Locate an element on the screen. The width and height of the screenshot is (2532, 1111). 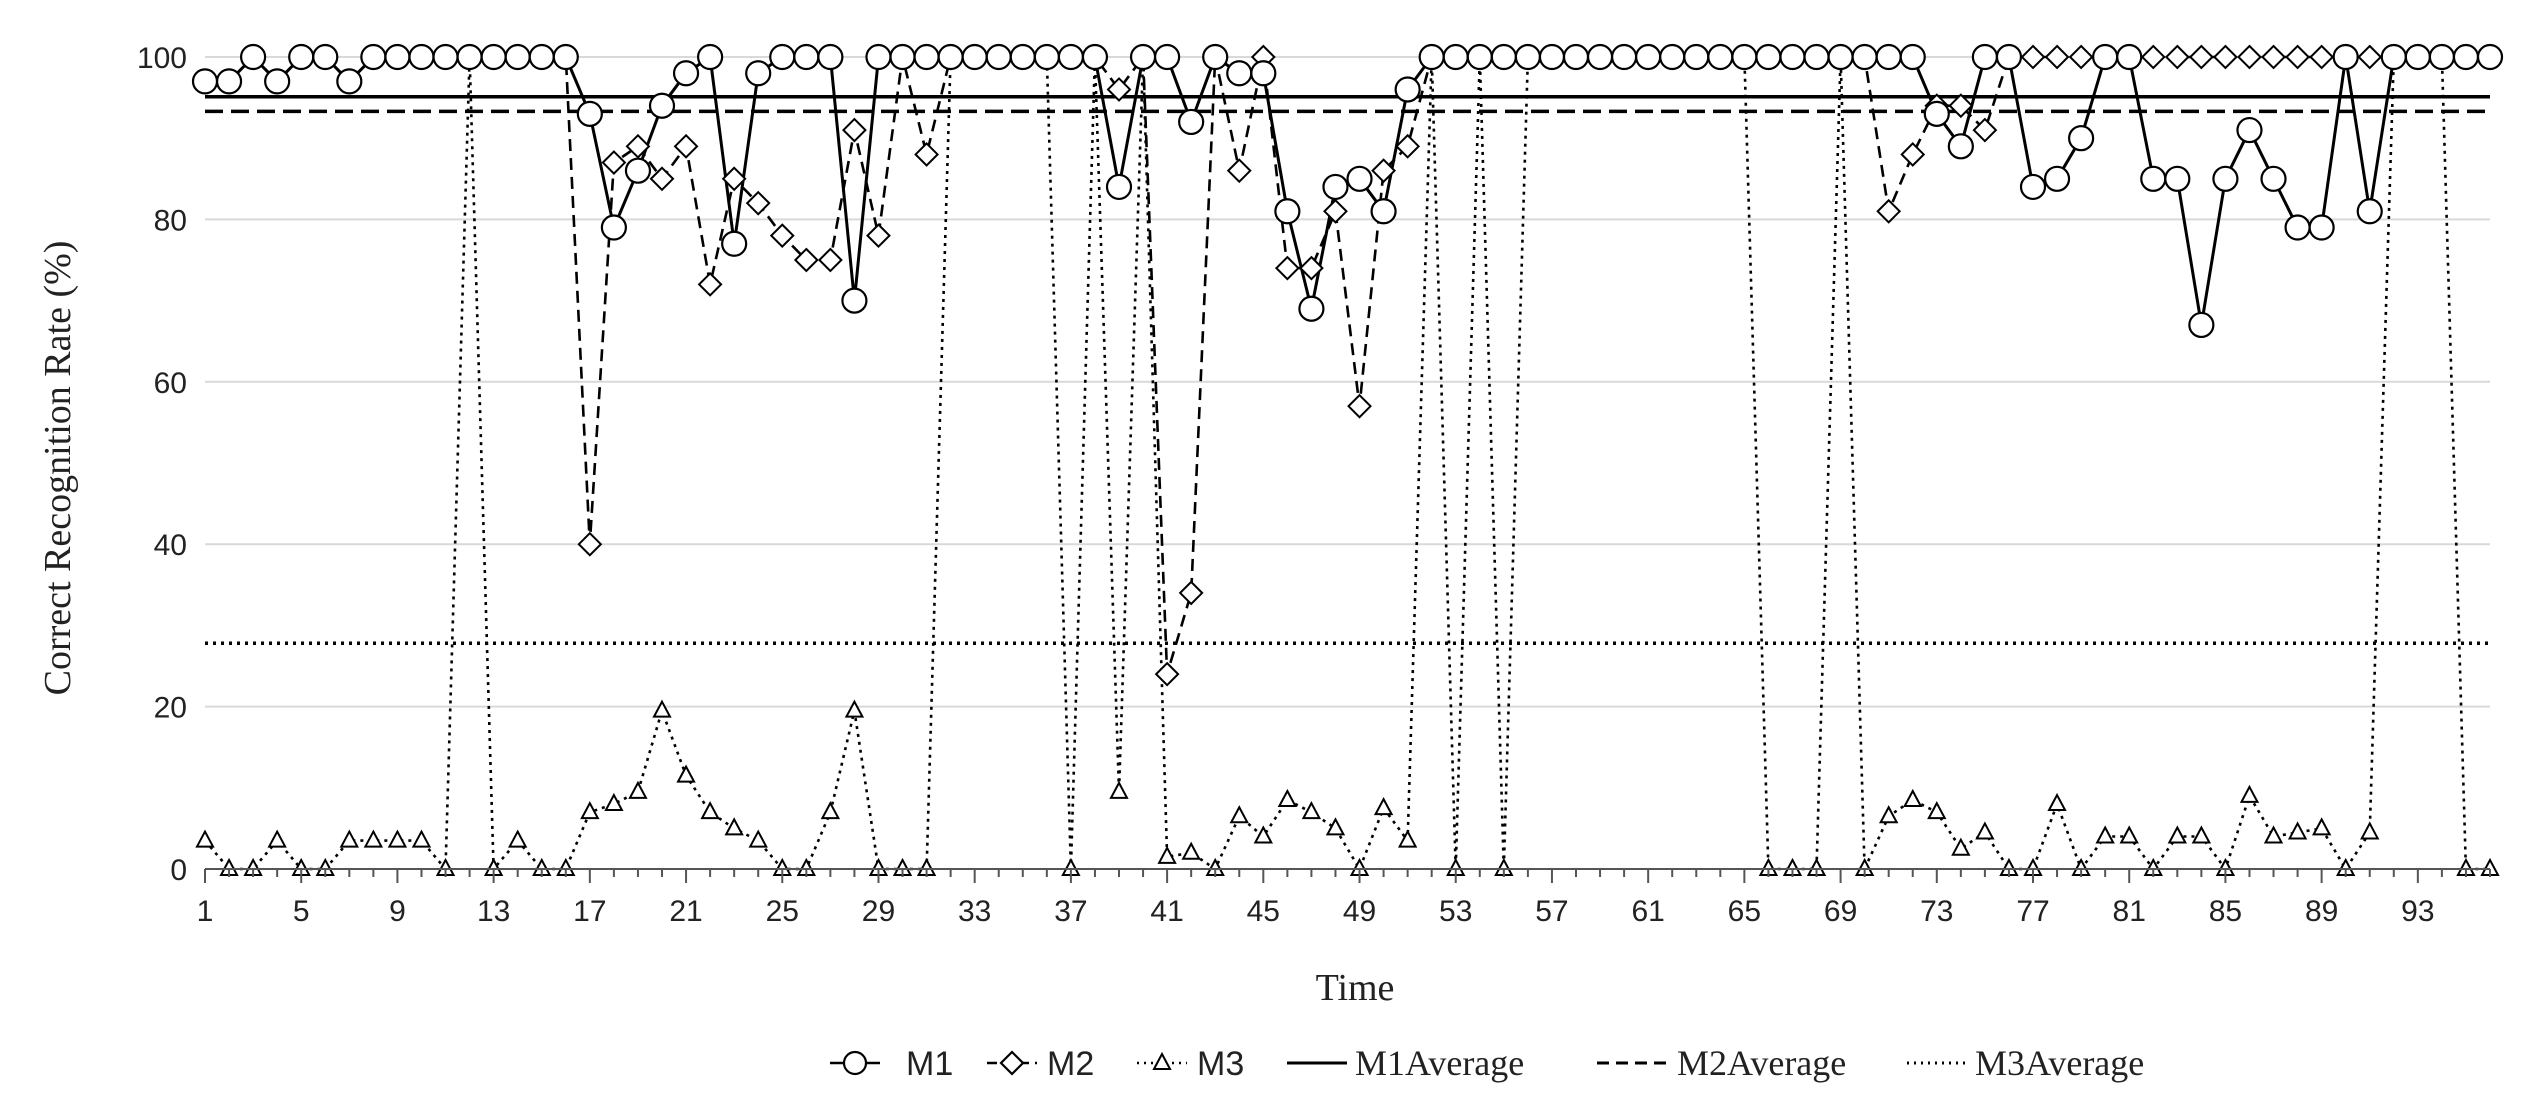
legend-label-m3: M3 is located at coordinates (1220, 1064).